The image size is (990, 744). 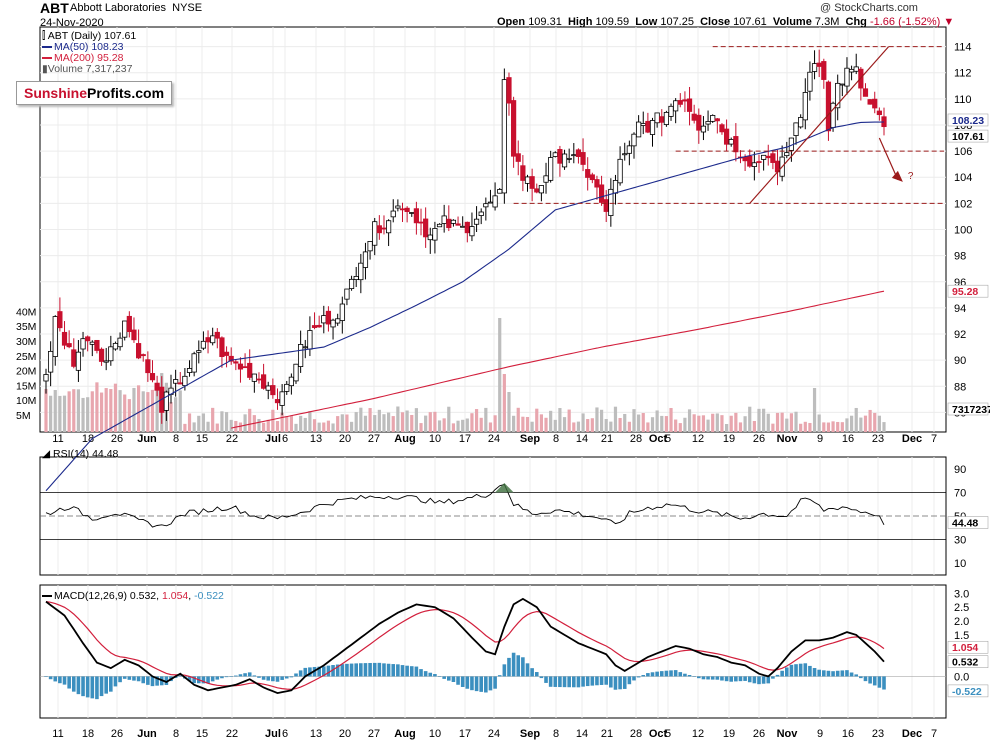 I want to click on date-tick-label: 15, so click(x=202, y=439).